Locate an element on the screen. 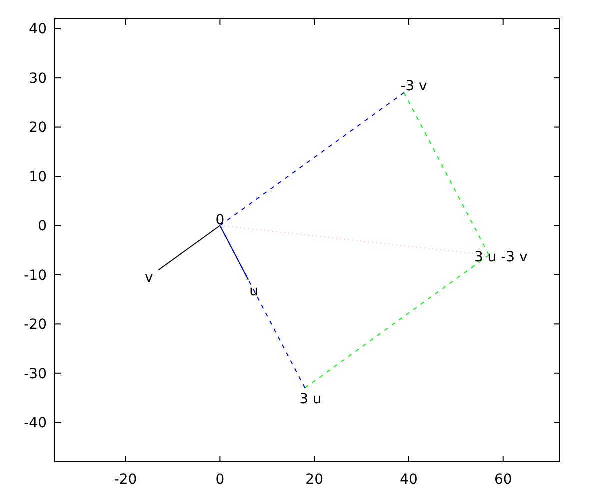 The image size is (600, 500). y-tick-label: 0 is located at coordinates (42, 226).